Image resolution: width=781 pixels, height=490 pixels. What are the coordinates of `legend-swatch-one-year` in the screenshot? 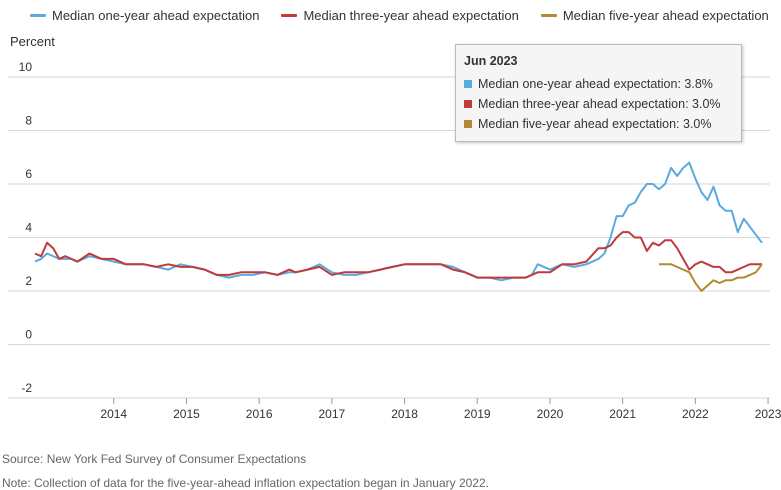 It's located at (38, 15).